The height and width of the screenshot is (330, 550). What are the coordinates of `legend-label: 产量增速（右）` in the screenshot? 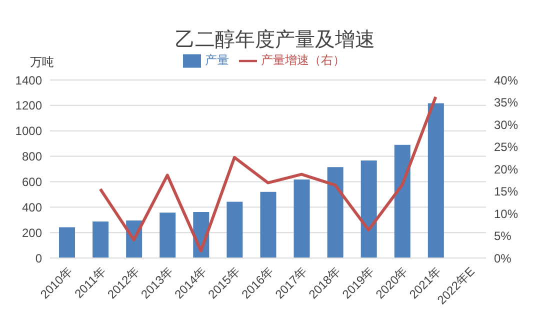 It's located at (303, 60).